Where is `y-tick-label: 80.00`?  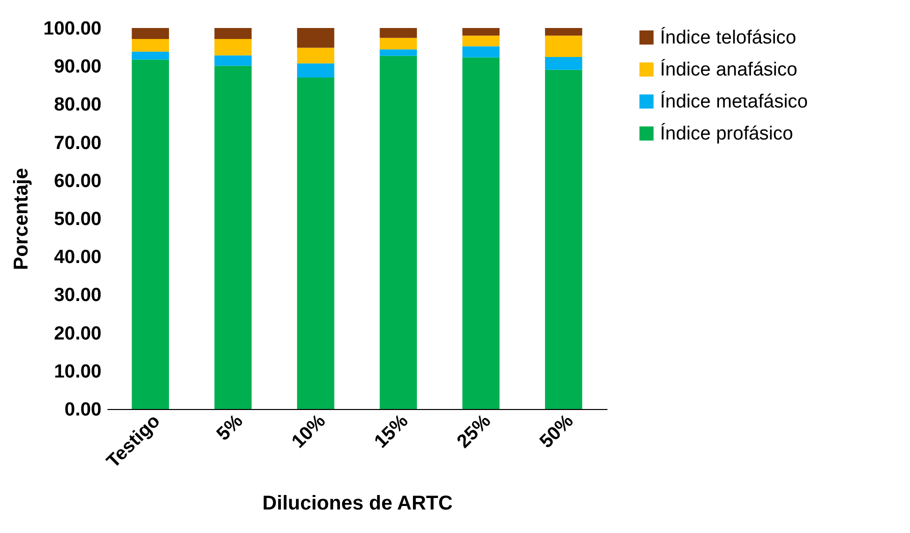 y-tick-label: 80.00 is located at coordinates (78, 105).